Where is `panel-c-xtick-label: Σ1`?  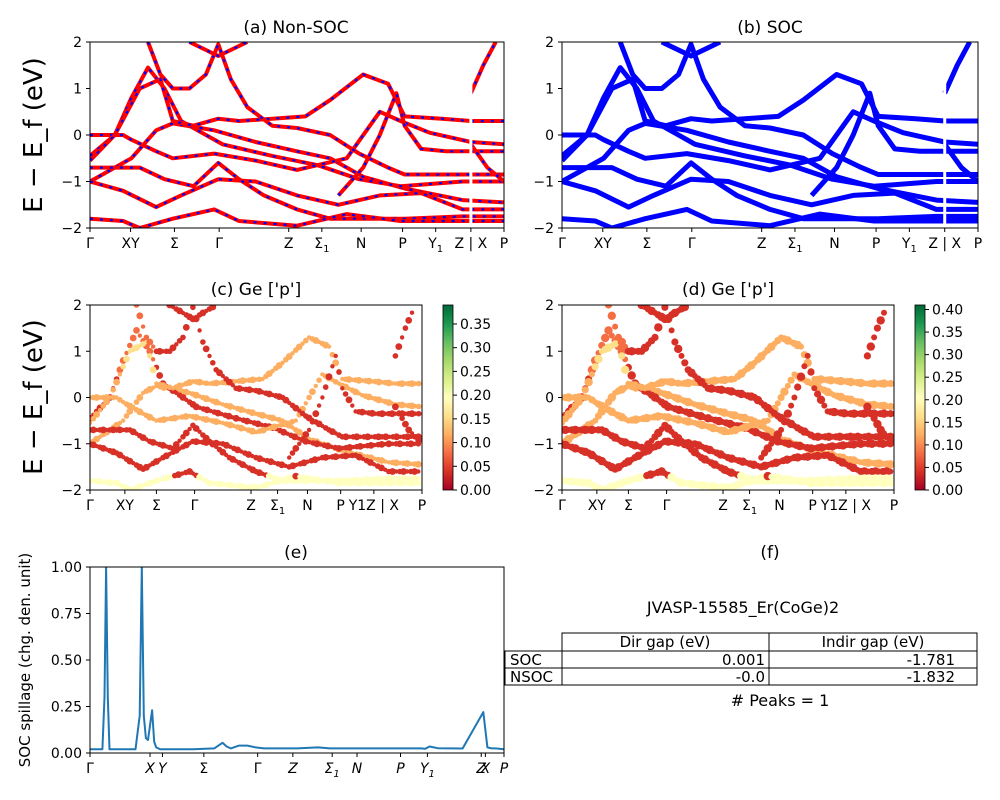
panel-c-xtick-label: Σ1 is located at coordinates (277, 507).